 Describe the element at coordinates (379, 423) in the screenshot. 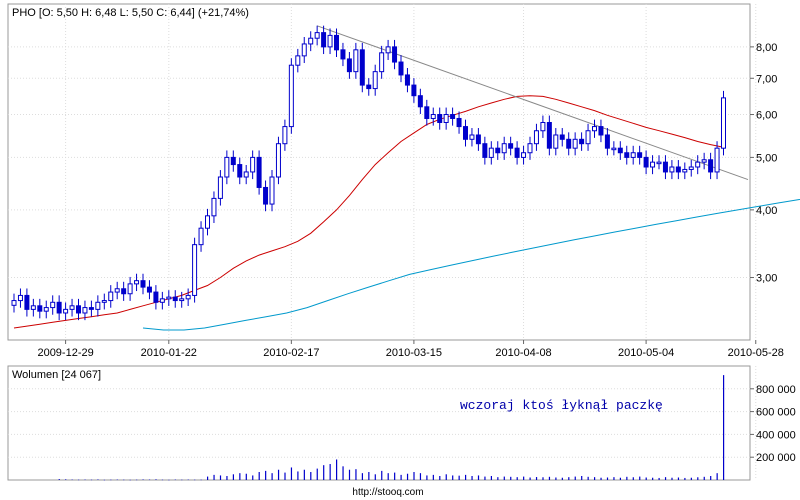

I see `volume-grid` at that location.